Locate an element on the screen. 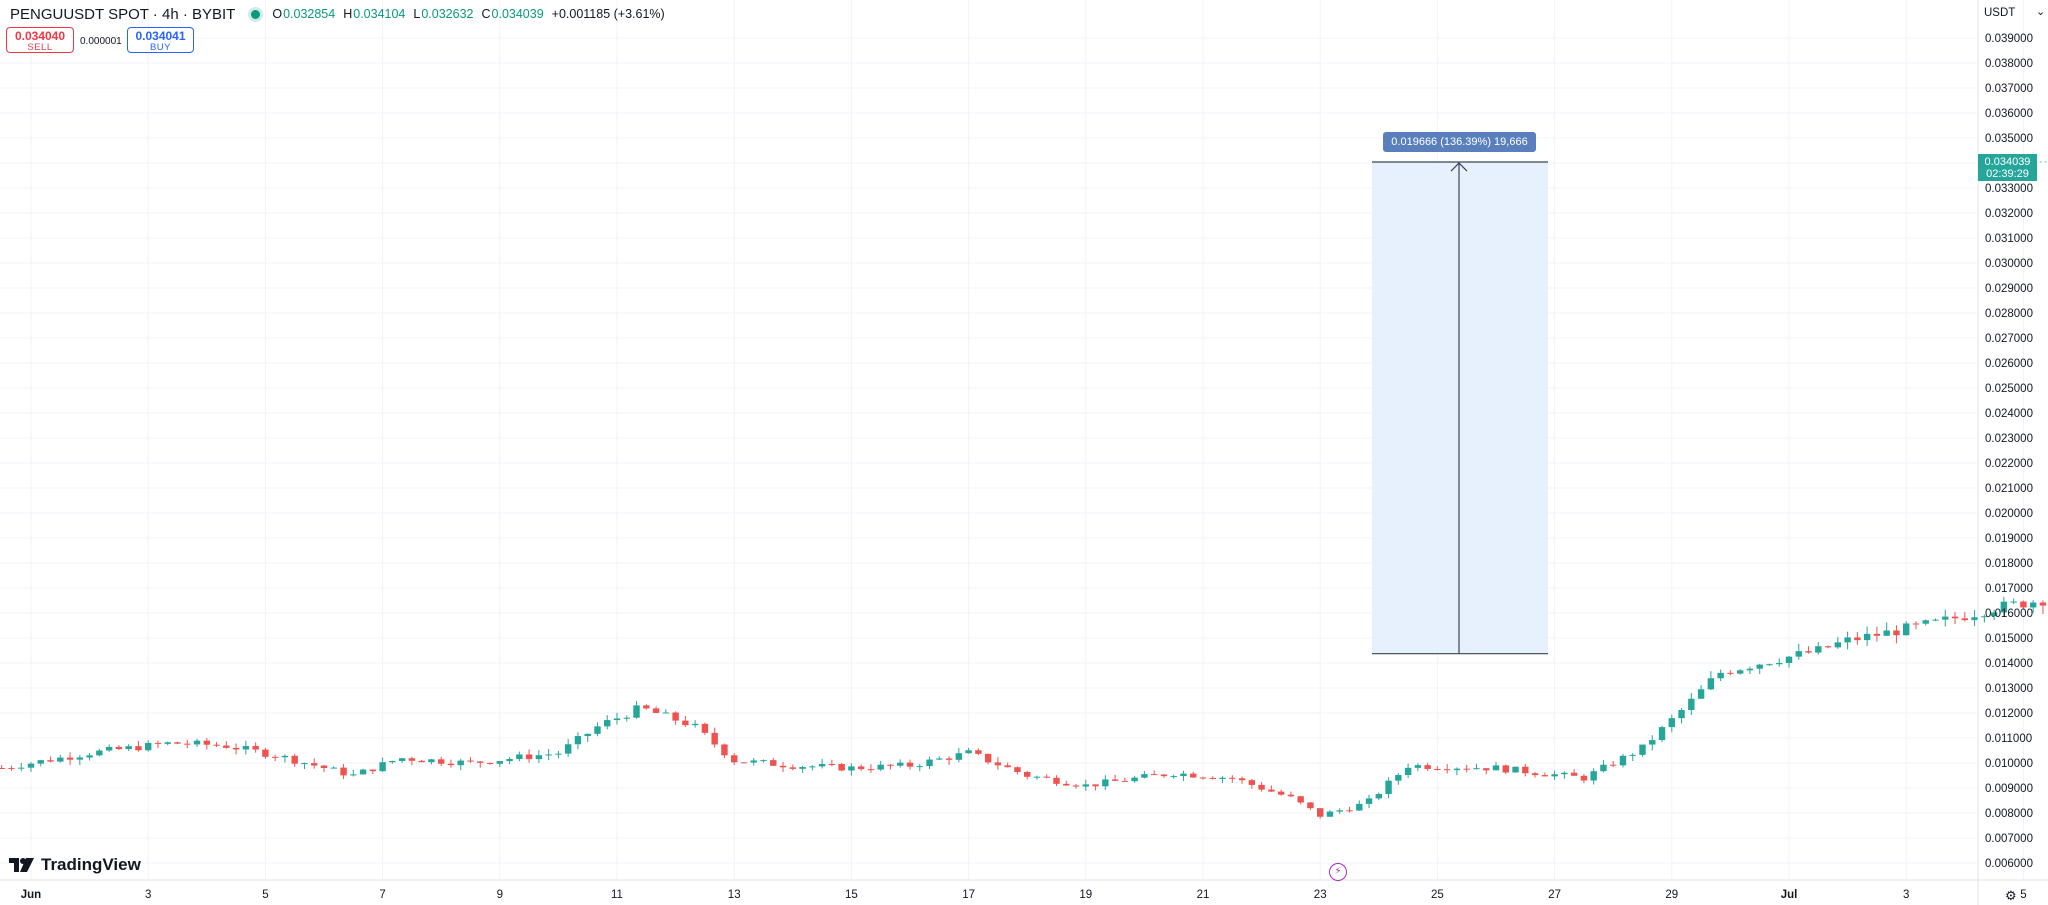  y-tick-label: 0.007000 is located at coordinates (2009, 839).